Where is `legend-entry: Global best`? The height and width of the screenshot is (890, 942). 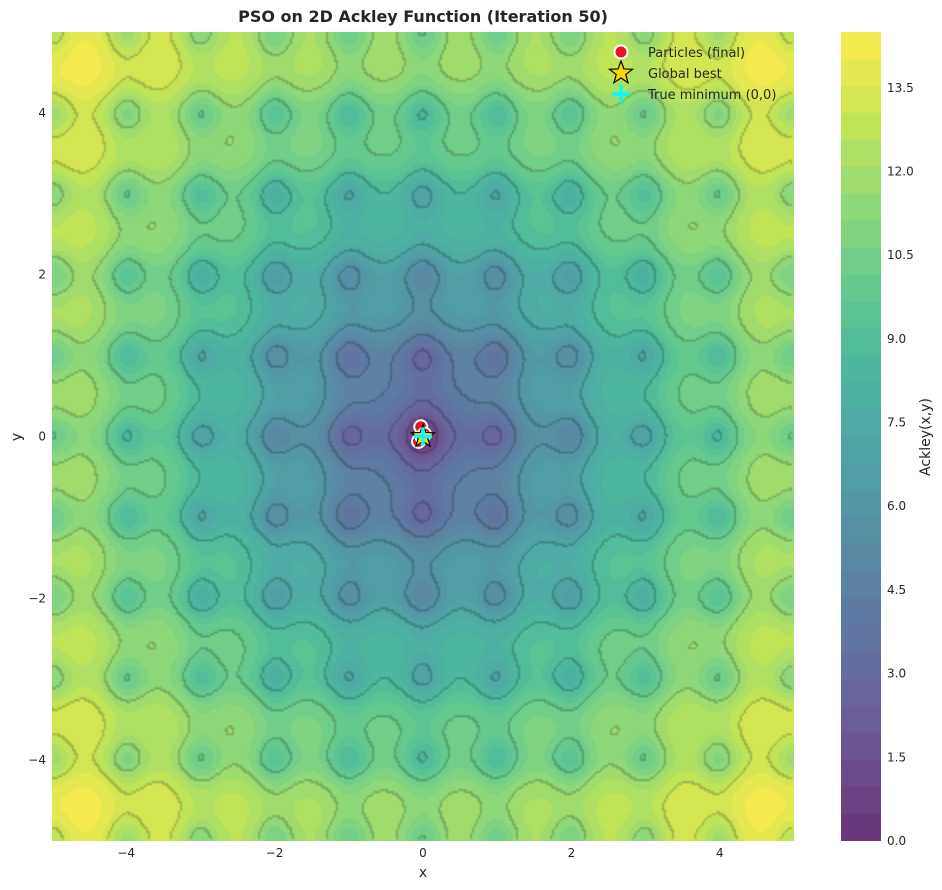 legend-entry: Global best is located at coordinates (685, 74).